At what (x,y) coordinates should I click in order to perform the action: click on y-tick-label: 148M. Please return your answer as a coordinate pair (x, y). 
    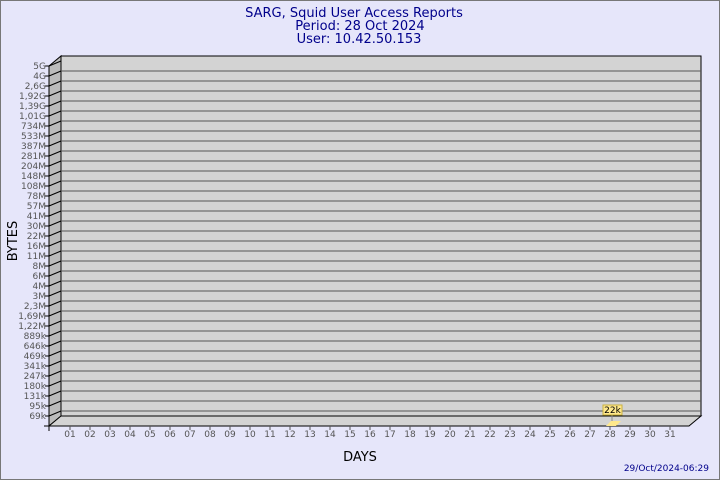
    Looking at the image, I should click on (33, 177).